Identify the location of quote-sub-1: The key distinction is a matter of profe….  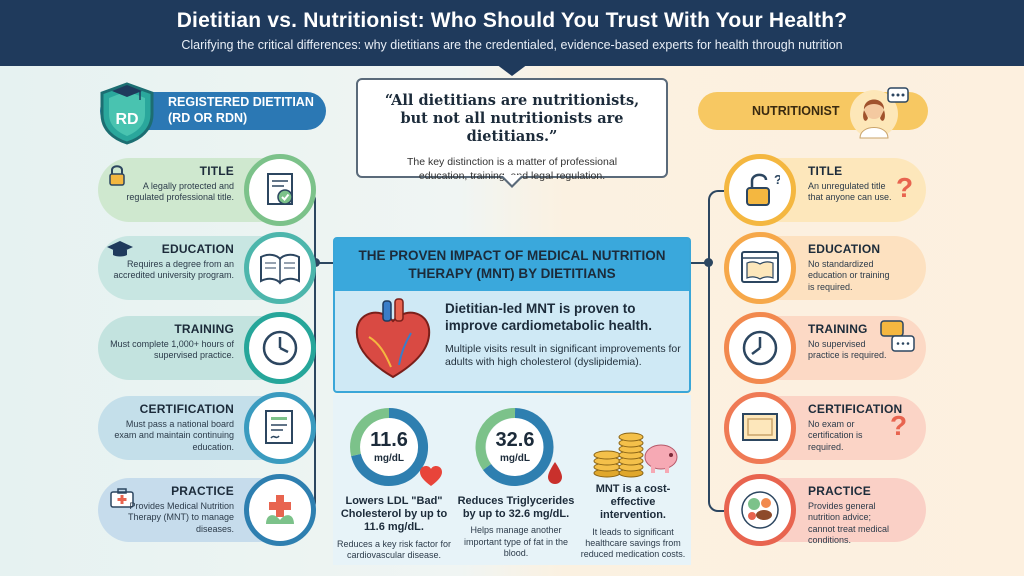
(512, 162).